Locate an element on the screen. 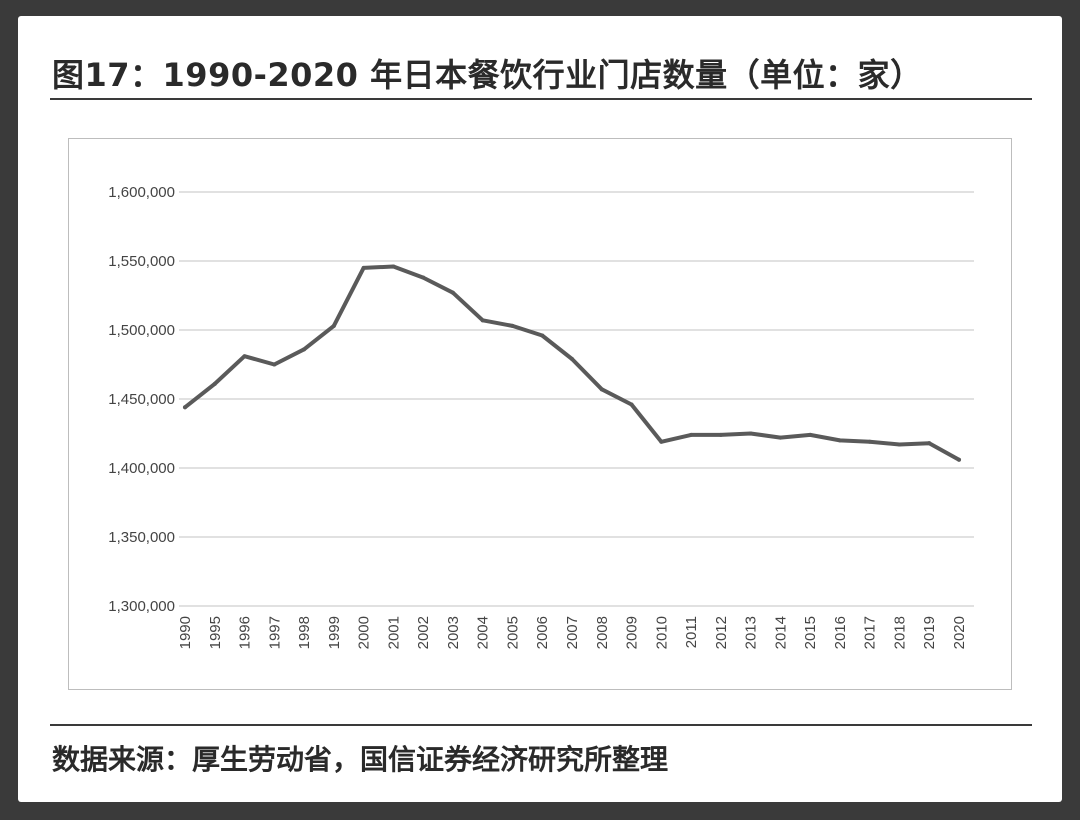  x-tick-label: 1996 is located at coordinates (245, 632).